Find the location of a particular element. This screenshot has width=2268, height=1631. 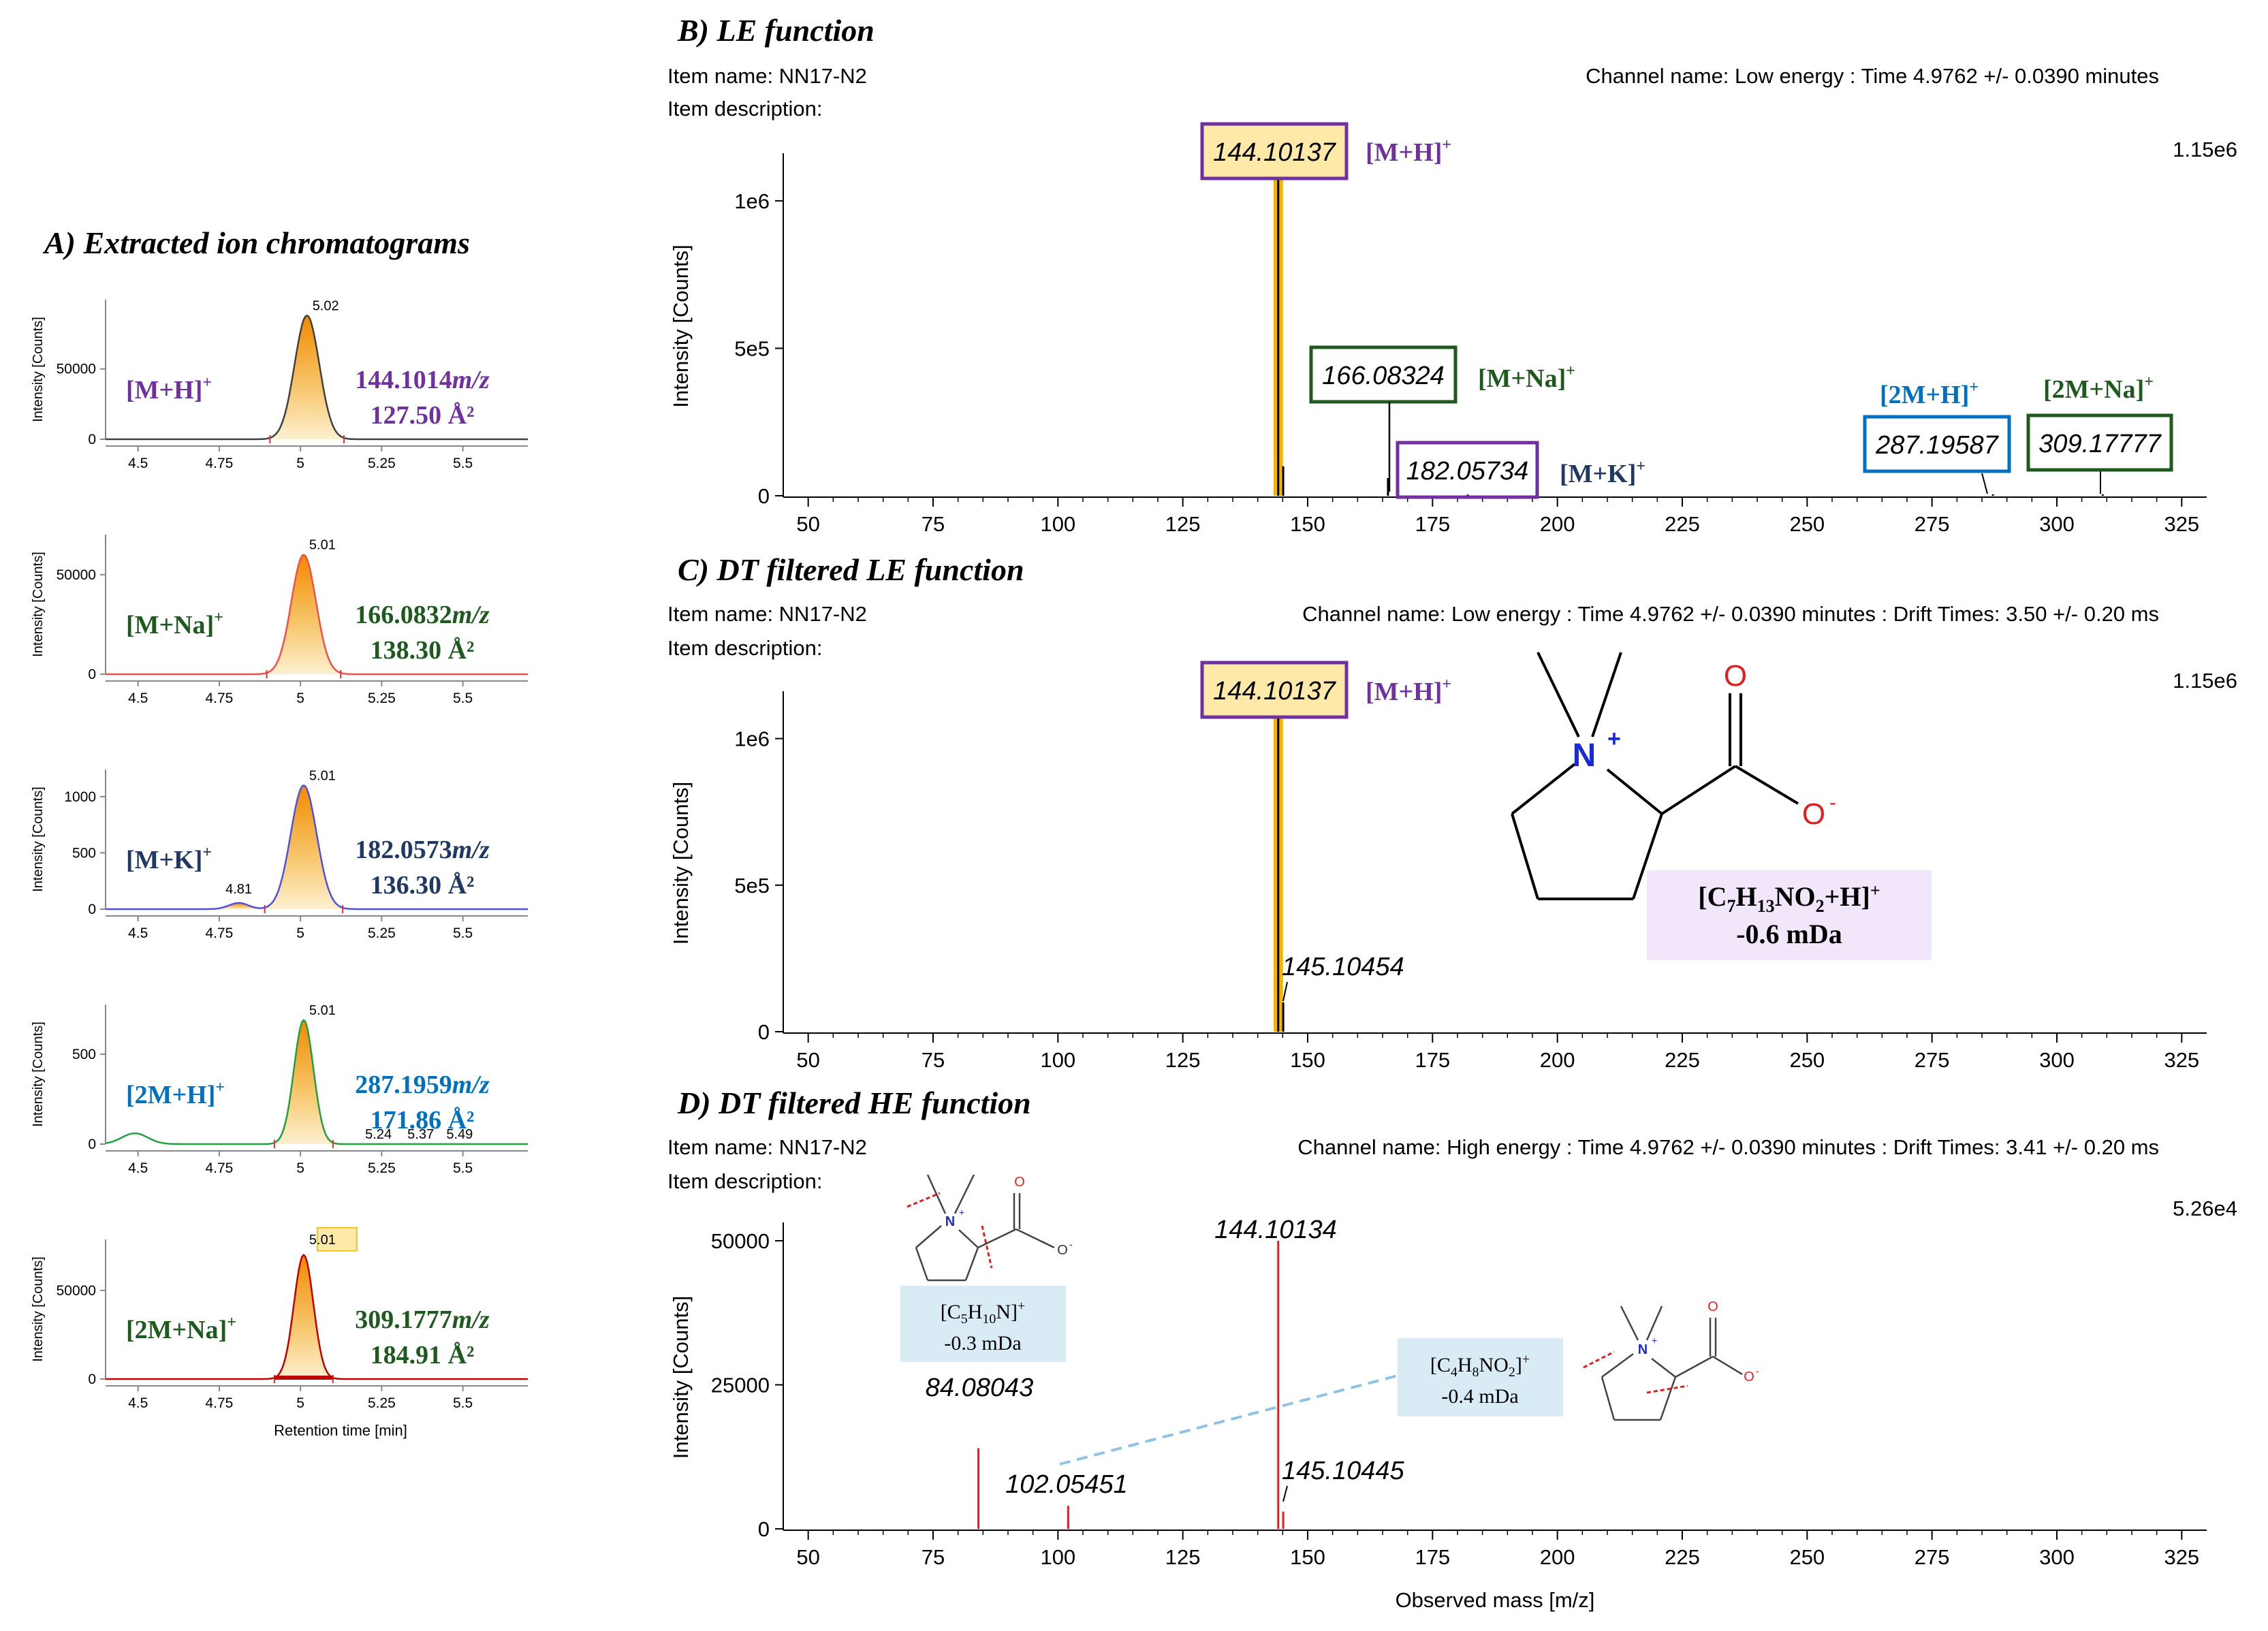

peak-label-166-box is located at coordinates (1383, 375).